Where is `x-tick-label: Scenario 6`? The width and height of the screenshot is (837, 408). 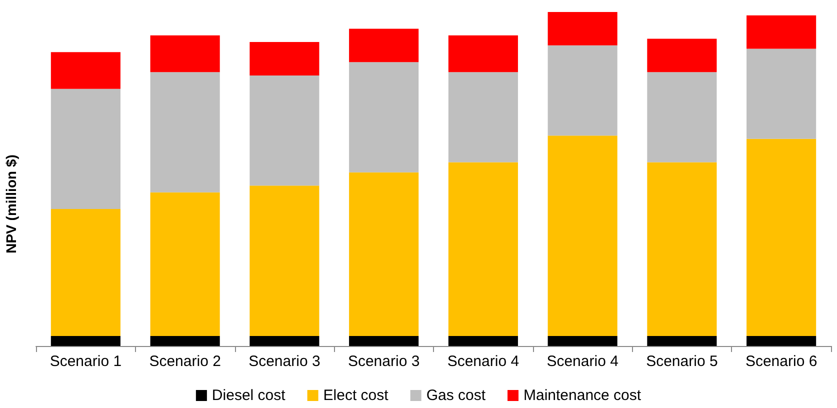
x-tick-label: Scenario 6 is located at coordinates (781, 361).